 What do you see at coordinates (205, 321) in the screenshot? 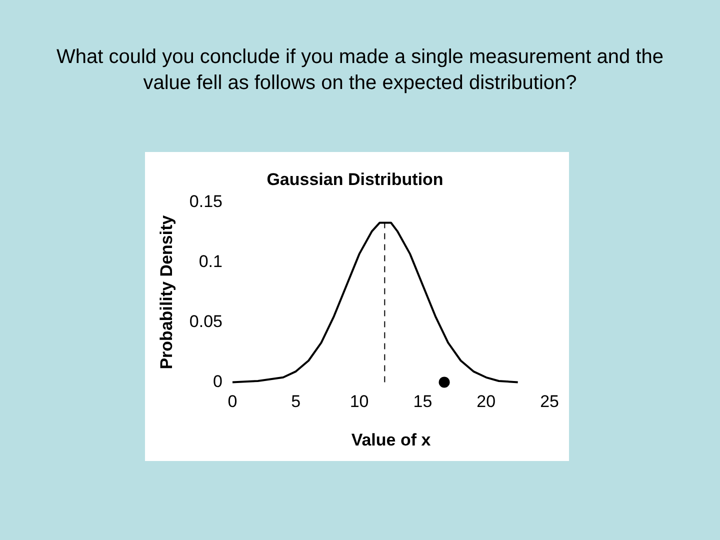
I see `y-tick-label: 0.05` at bounding box center [205, 321].